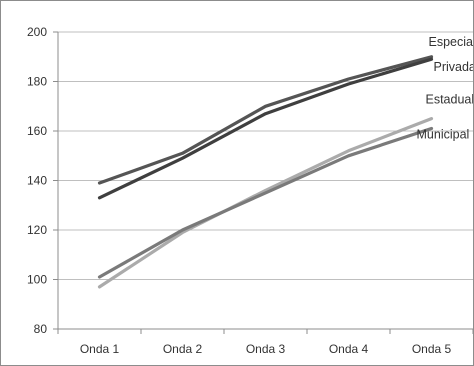 The height and width of the screenshot is (366, 474). Describe the element at coordinates (37, 131) in the screenshot. I see `y-tick-label: 160` at that location.